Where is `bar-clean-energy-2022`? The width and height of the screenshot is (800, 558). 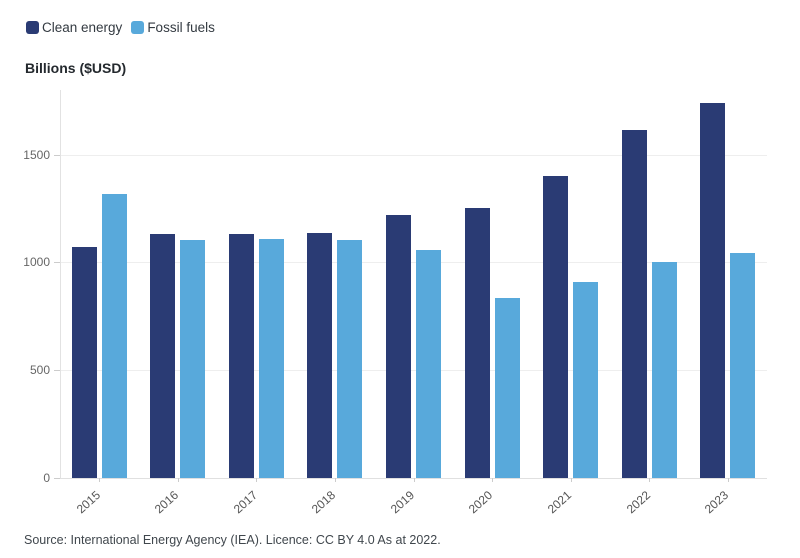
bar-clean-energy-2022 is located at coordinates (634, 303).